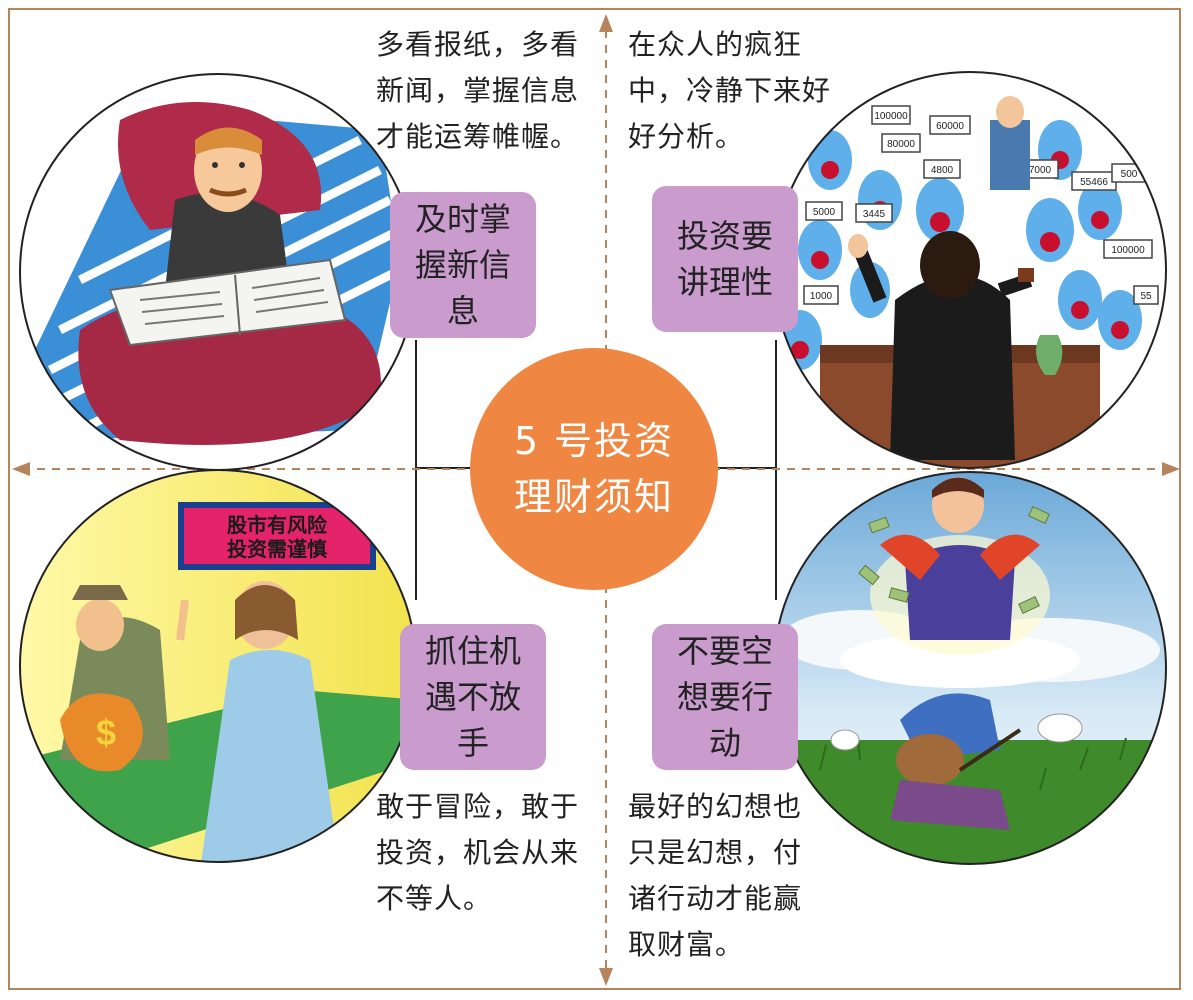  What do you see at coordinates (1094, 182) in the screenshot?
I see `bid-label: 55466` at bounding box center [1094, 182].